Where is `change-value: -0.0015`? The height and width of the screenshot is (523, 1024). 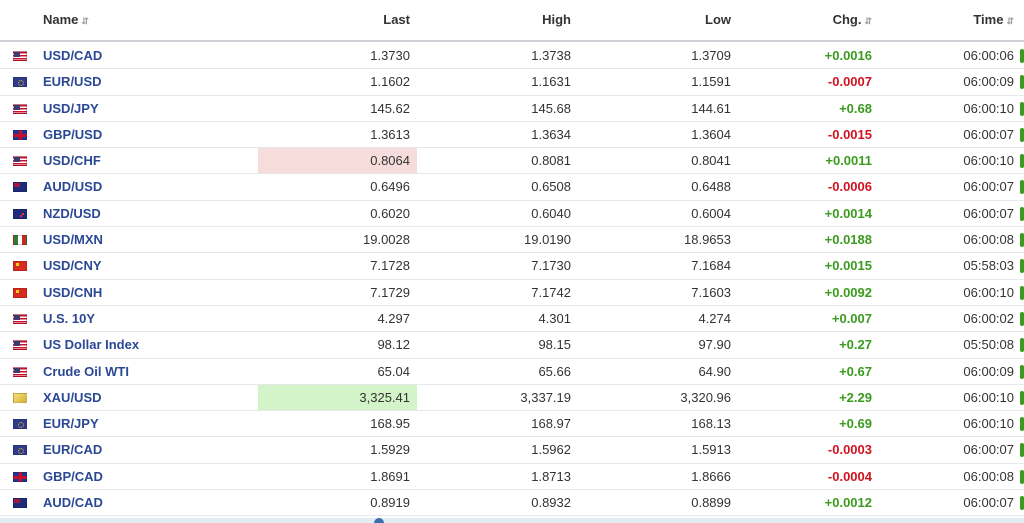
change-value: -0.0015 is located at coordinates (849, 134).